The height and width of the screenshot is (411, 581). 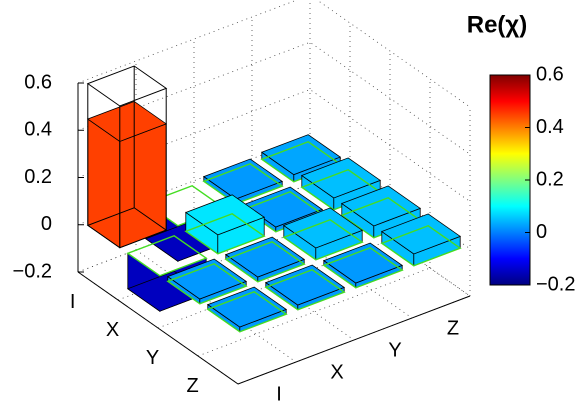 I want to click on row-label: I, so click(x=73, y=302).